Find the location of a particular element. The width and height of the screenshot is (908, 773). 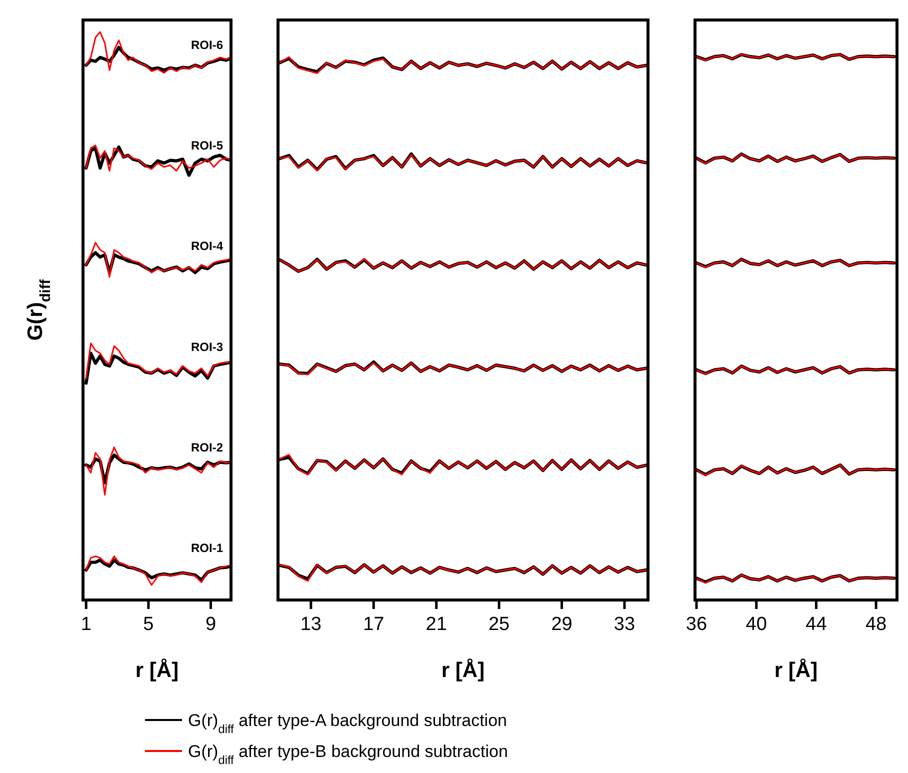

x-tick-label: 13 is located at coordinates (311, 624).